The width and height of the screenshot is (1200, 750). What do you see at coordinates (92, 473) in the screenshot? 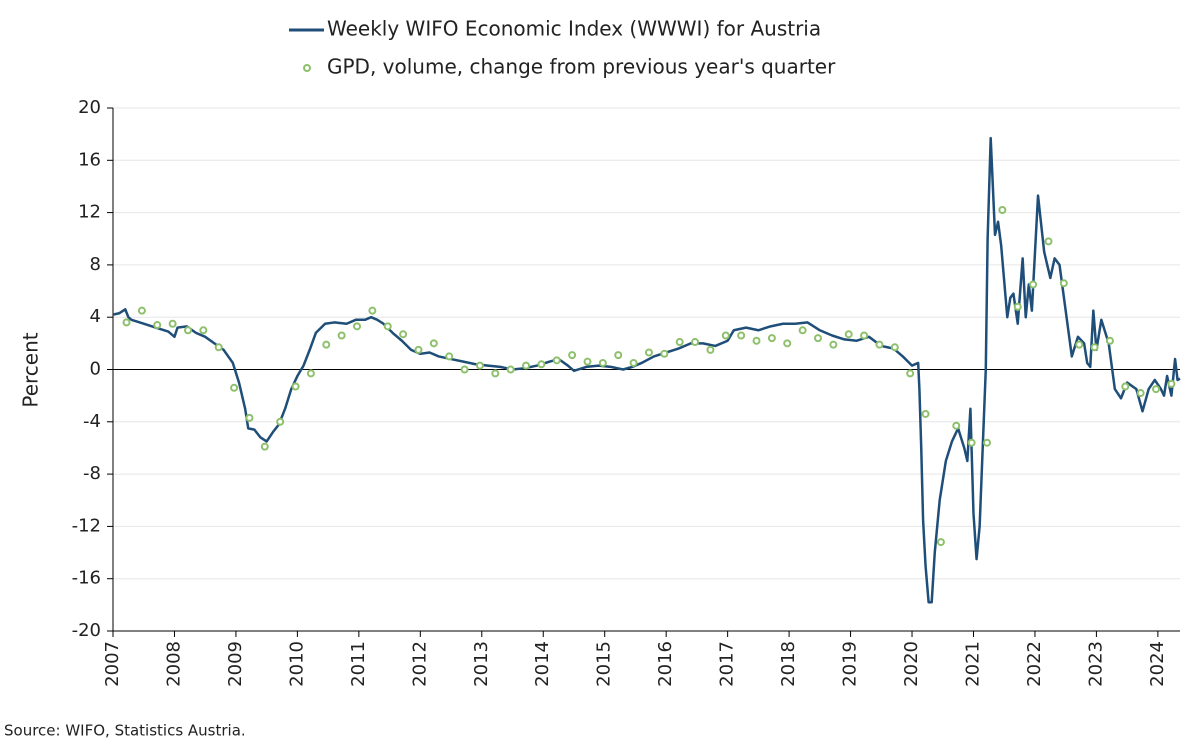
I see `y-tick-label: -8` at bounding box center [92, 473].